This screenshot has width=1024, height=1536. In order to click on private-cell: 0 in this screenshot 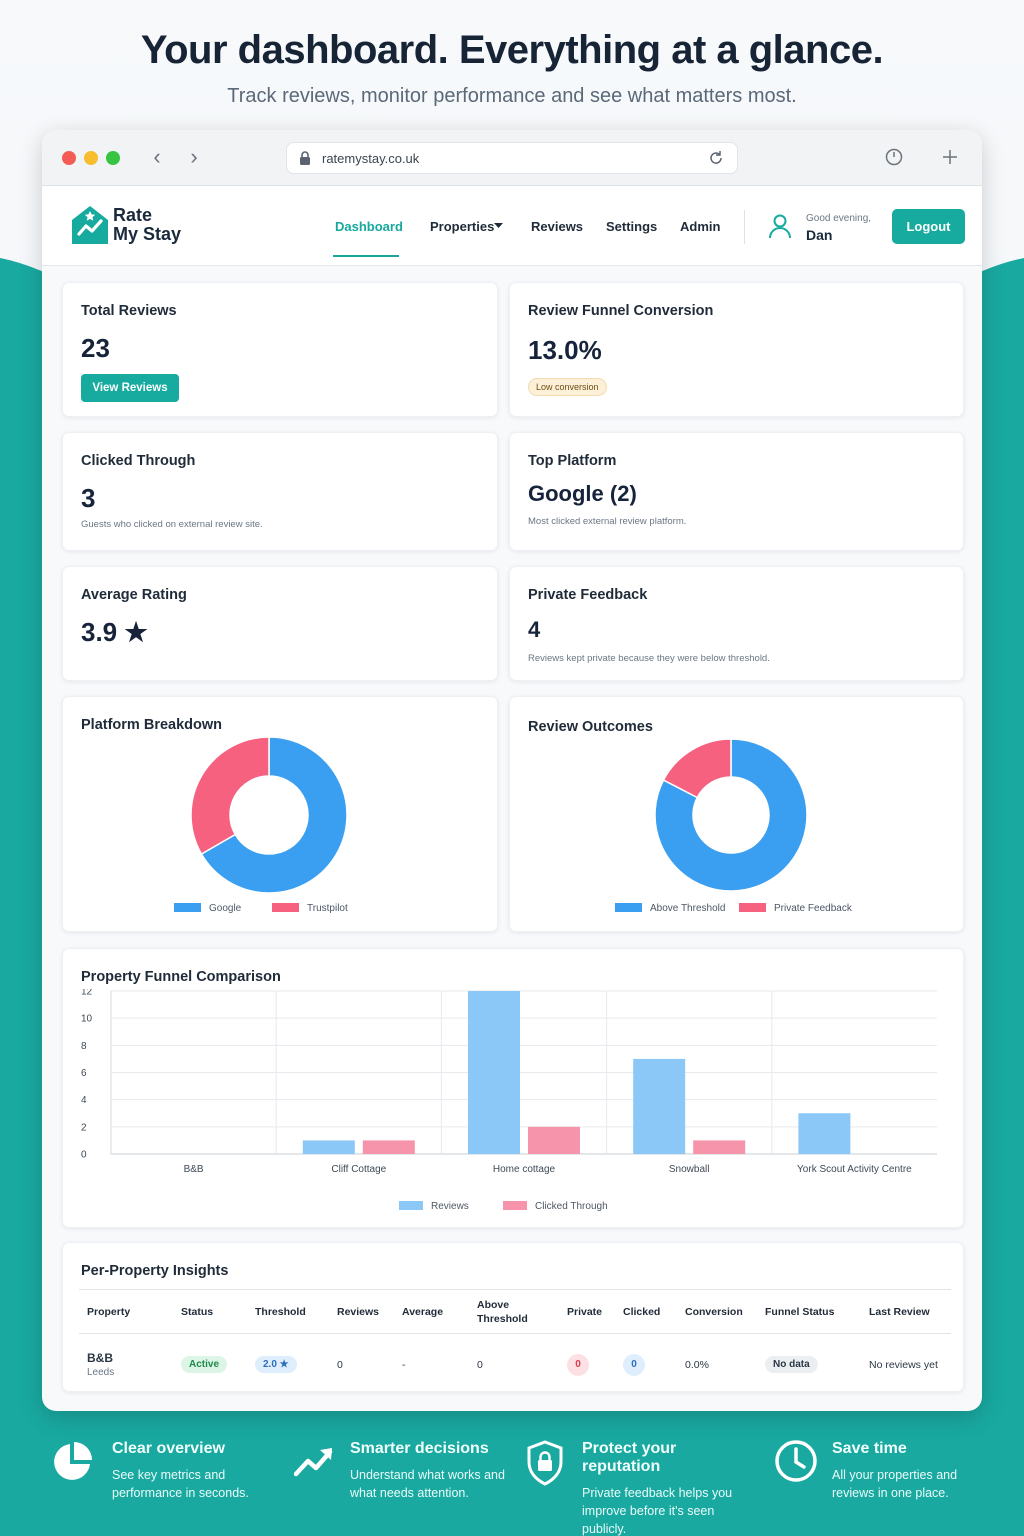, I will do `click(587, 1365)`.